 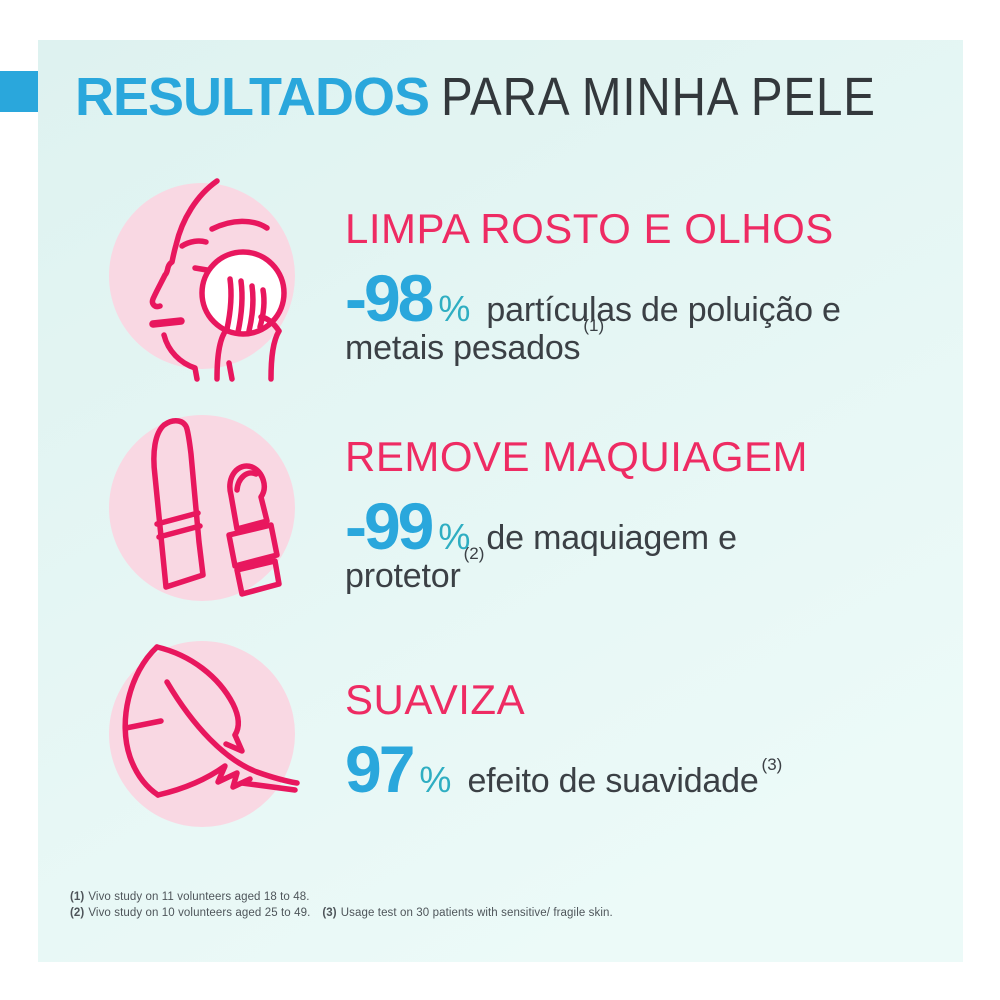 I want to click on stat-description: de maquiagem e, so click(x=611, y=537).